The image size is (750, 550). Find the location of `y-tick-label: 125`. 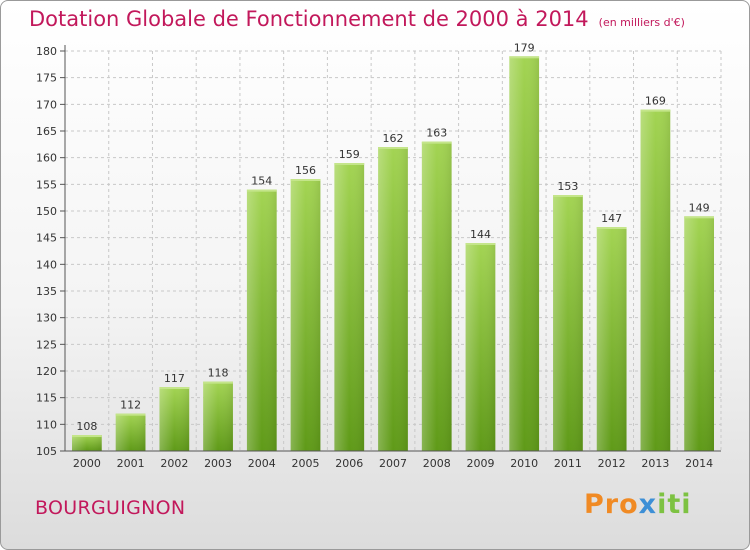

y-tick-label: 125 is located at coordinates (46, 344).